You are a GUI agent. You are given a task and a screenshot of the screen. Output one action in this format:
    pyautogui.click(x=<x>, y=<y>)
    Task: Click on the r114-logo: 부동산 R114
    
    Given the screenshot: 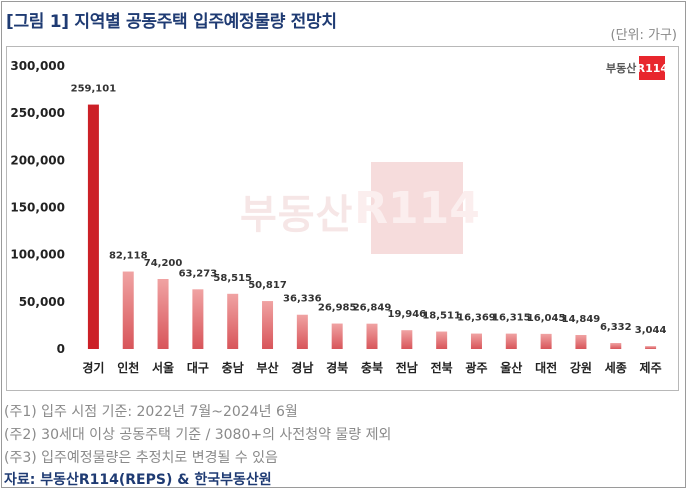 What is the action you would take?
    pyautogui.click(x=637, y=68)
    